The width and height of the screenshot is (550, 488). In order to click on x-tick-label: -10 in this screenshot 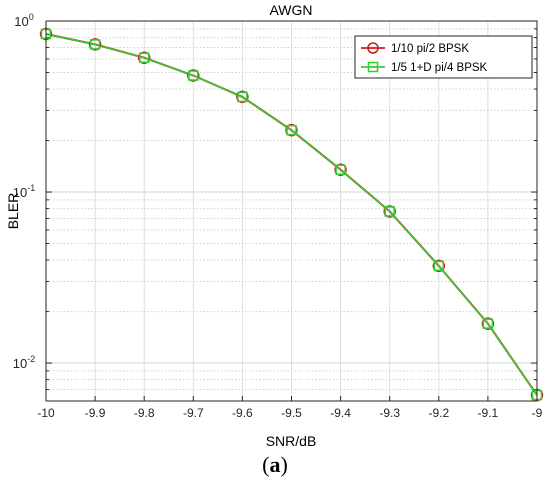, I will do `click(46, 413)`.